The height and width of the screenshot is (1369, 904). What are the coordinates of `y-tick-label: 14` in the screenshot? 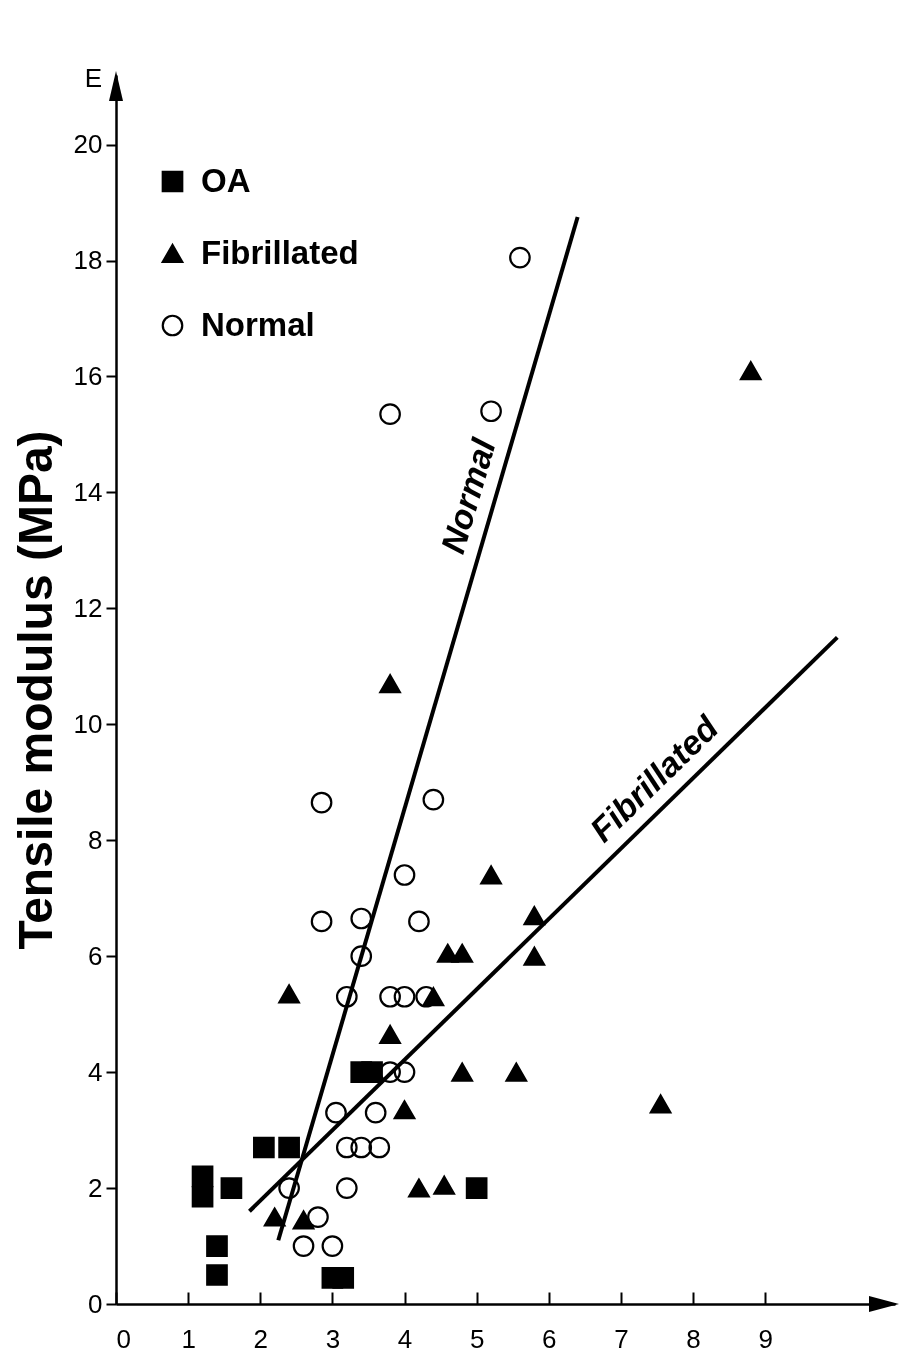 It's located at (88, 491).